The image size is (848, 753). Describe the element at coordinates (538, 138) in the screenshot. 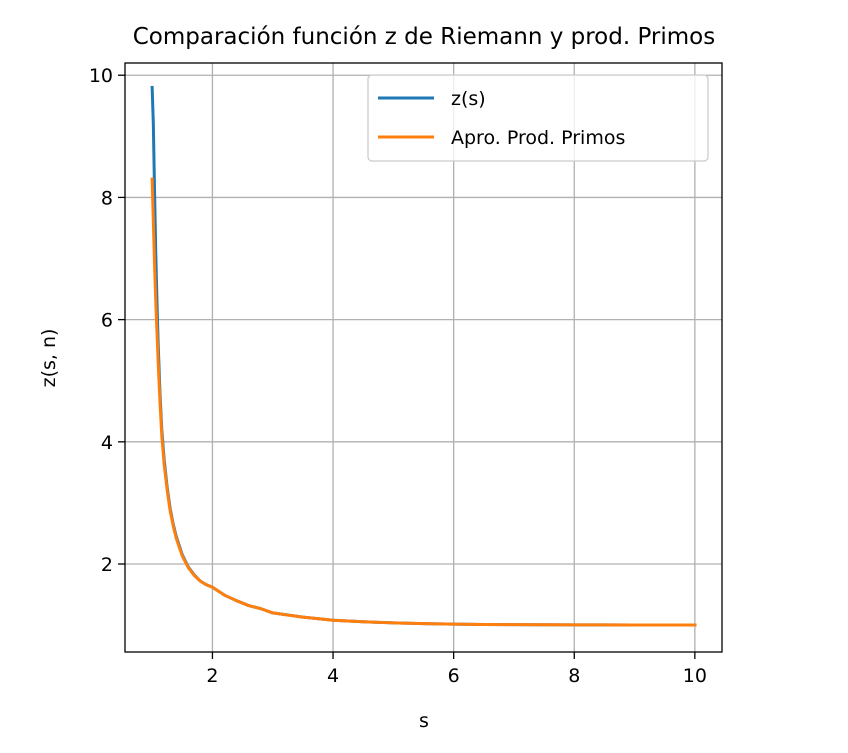

I see `legend-entry-1: Apro. Prod. Primos` at that location.